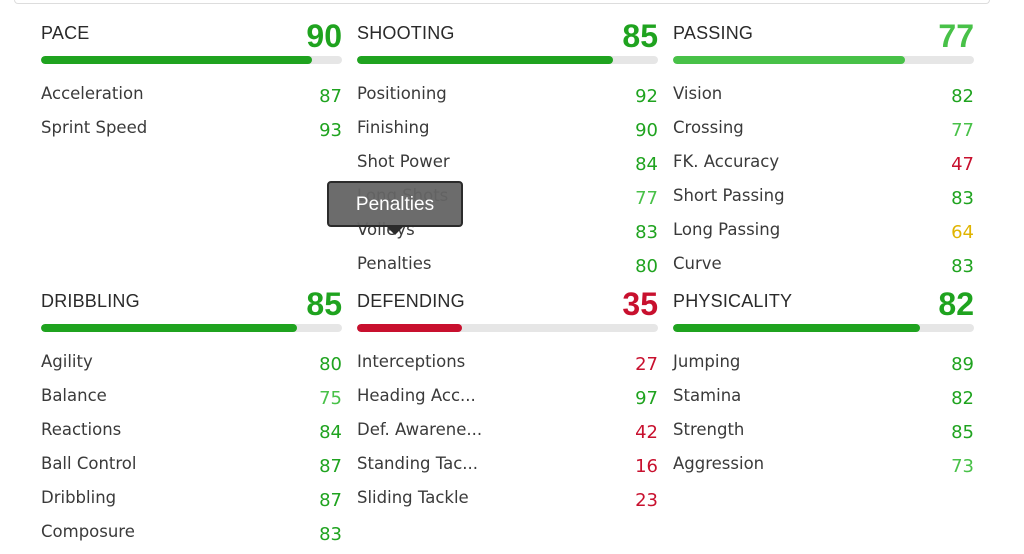  What do you see at coordinates (65, 33) in the screenshot?
I see `category-name: PACE` at bounding box center [65, 33].